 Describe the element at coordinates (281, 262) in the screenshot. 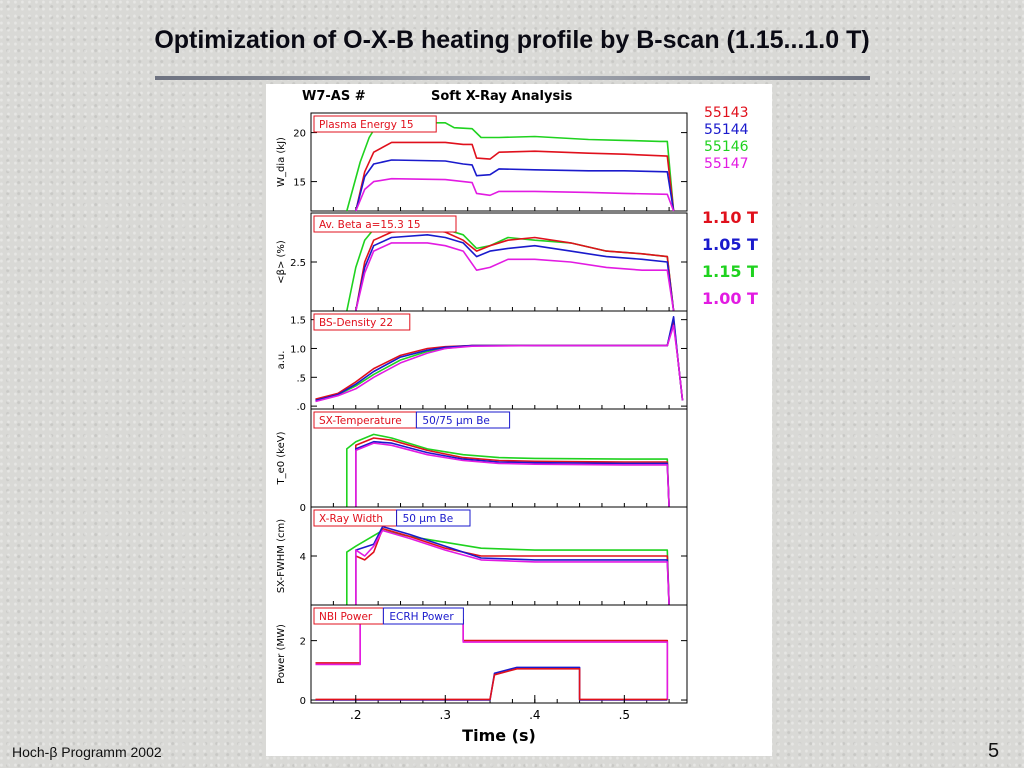

I see `ylabel-beta: <β> (%)` at that location.